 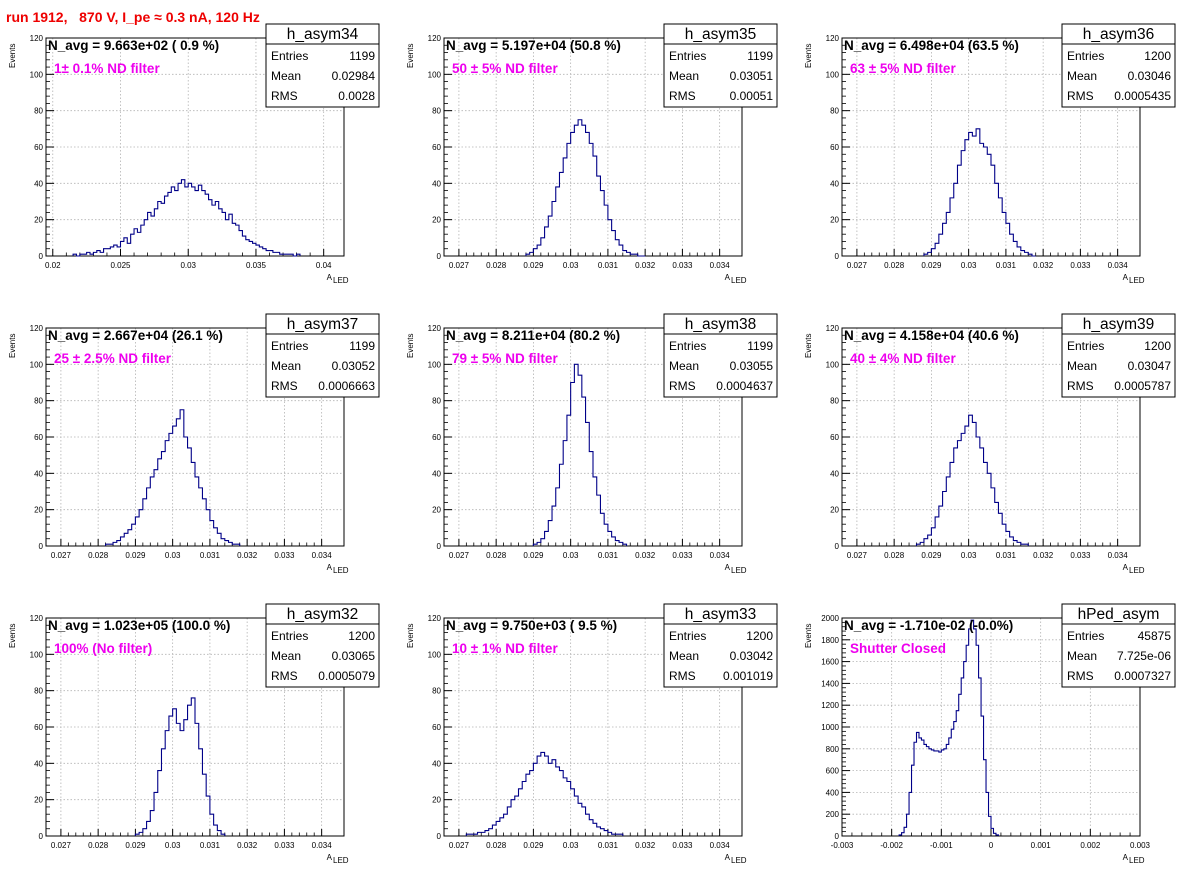 What do you see at coordinates (1119, 614) in the screenshot?
I see `stats-histogram-name: hPed_asym` at bounding box center [1119, 614].